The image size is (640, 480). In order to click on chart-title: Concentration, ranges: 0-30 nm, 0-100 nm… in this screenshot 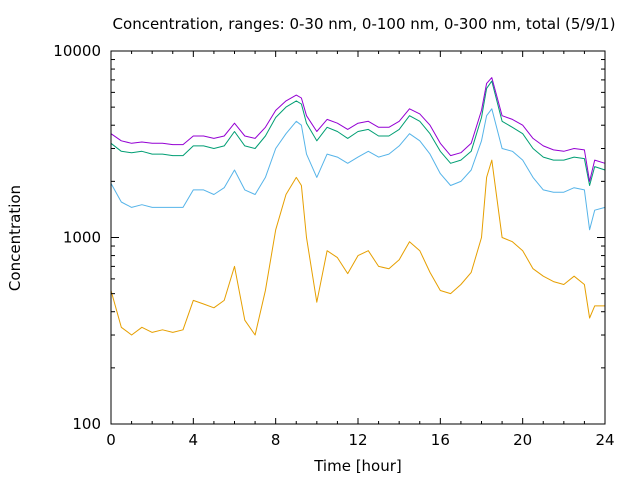, I will do `click(364, 24)`.